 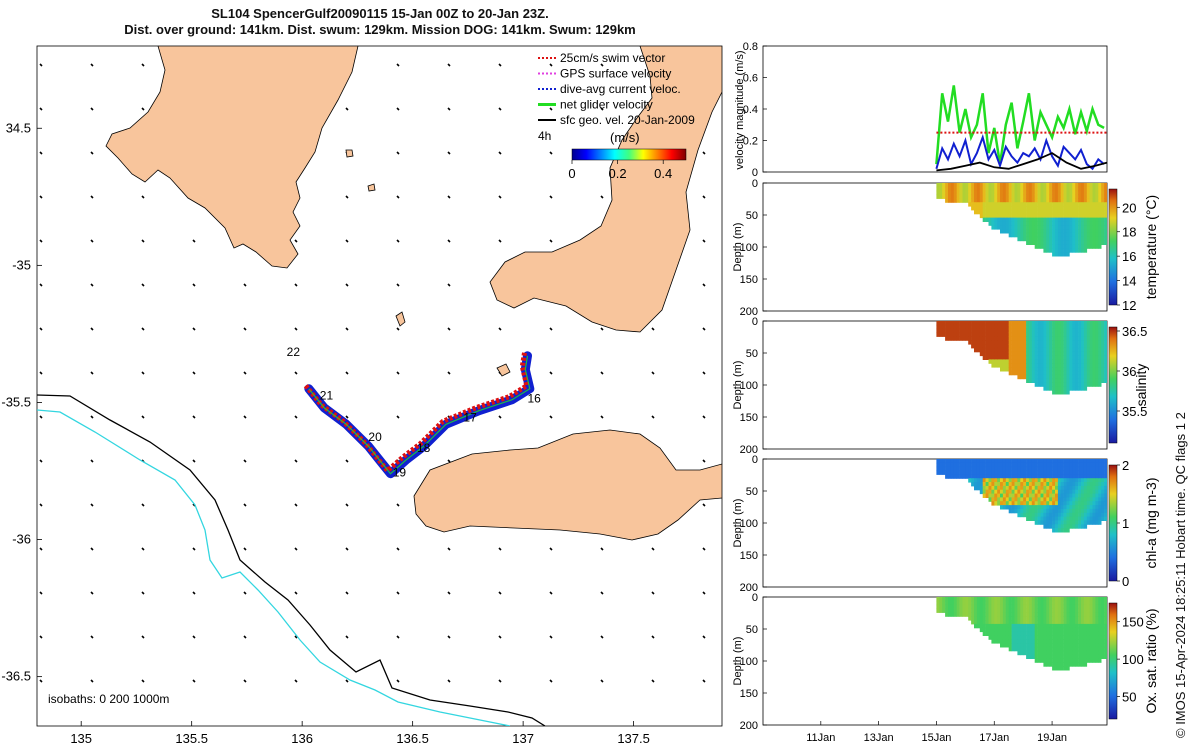 What do you see at coordinates (1129, 371) in the screenshot?
I see `salinity-cbar-tick-label: 36` at bounding box center [1129, 371].